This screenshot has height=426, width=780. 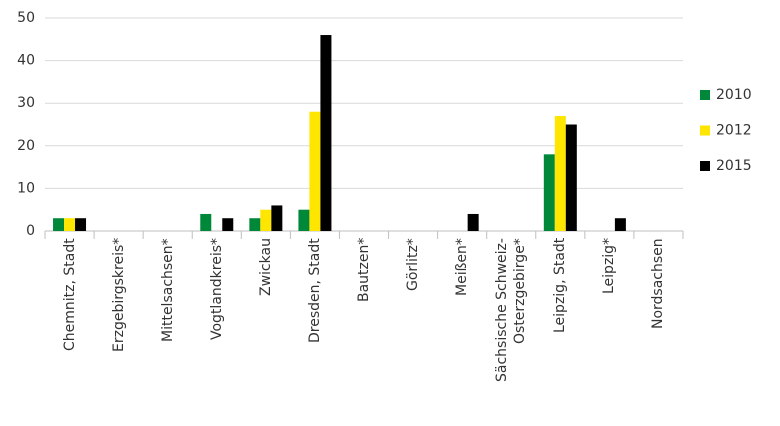 What do you see at coordinates (69, 294) in the screenshot?
I see `x-tick-label: Chemnitz, Stadt` at bounding box center [69, 294].